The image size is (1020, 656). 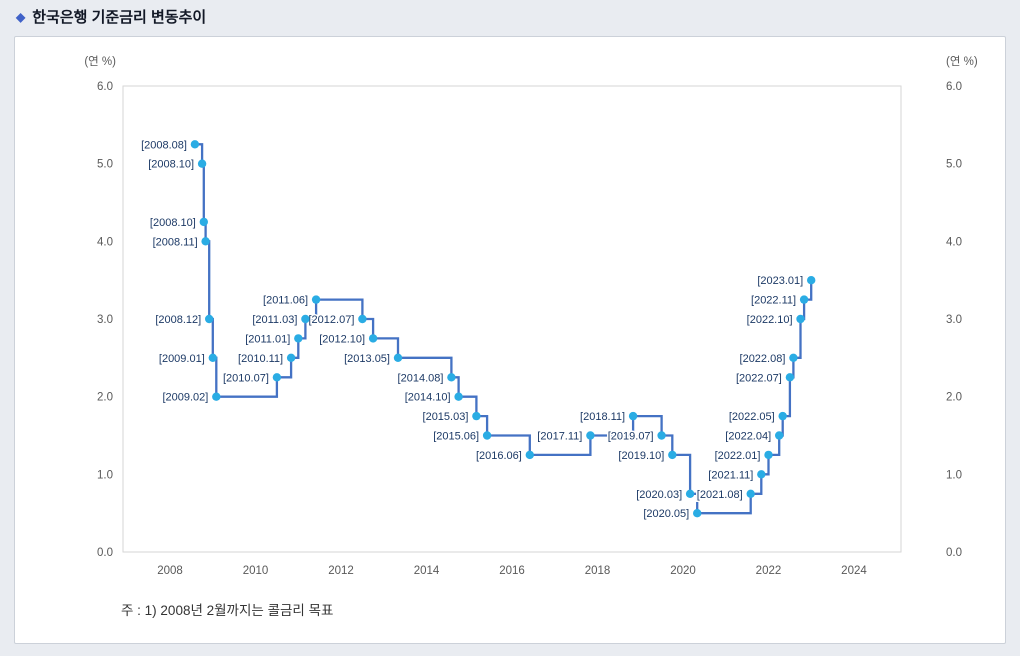 I want to click on point-label: [2010.07], so click(x=246, y=378).